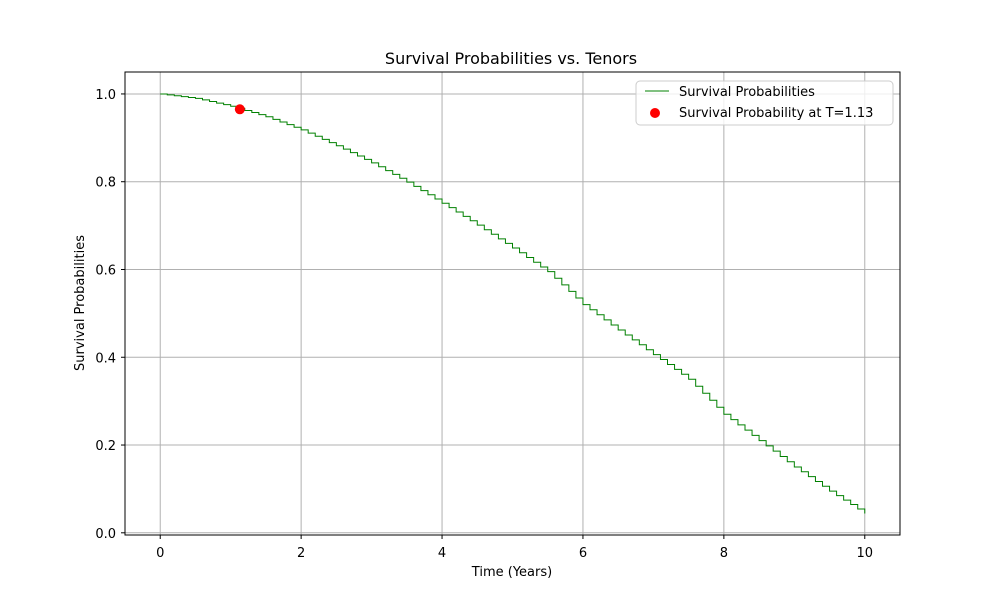 Image resolution: width=1000 pixels, height=600 pixels. Describe the element at coordinates (511, 58) in the screenshot. I see `chart-title: Survival Probabilities vs. Tenors` at that location.